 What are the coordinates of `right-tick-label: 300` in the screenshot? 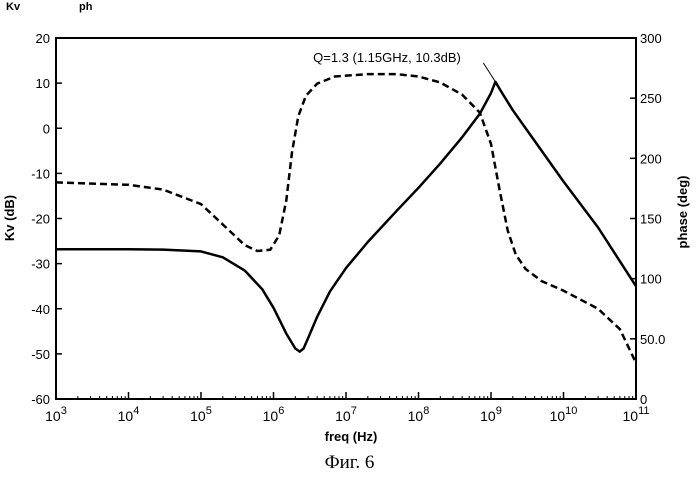 It's located at (651, 38).